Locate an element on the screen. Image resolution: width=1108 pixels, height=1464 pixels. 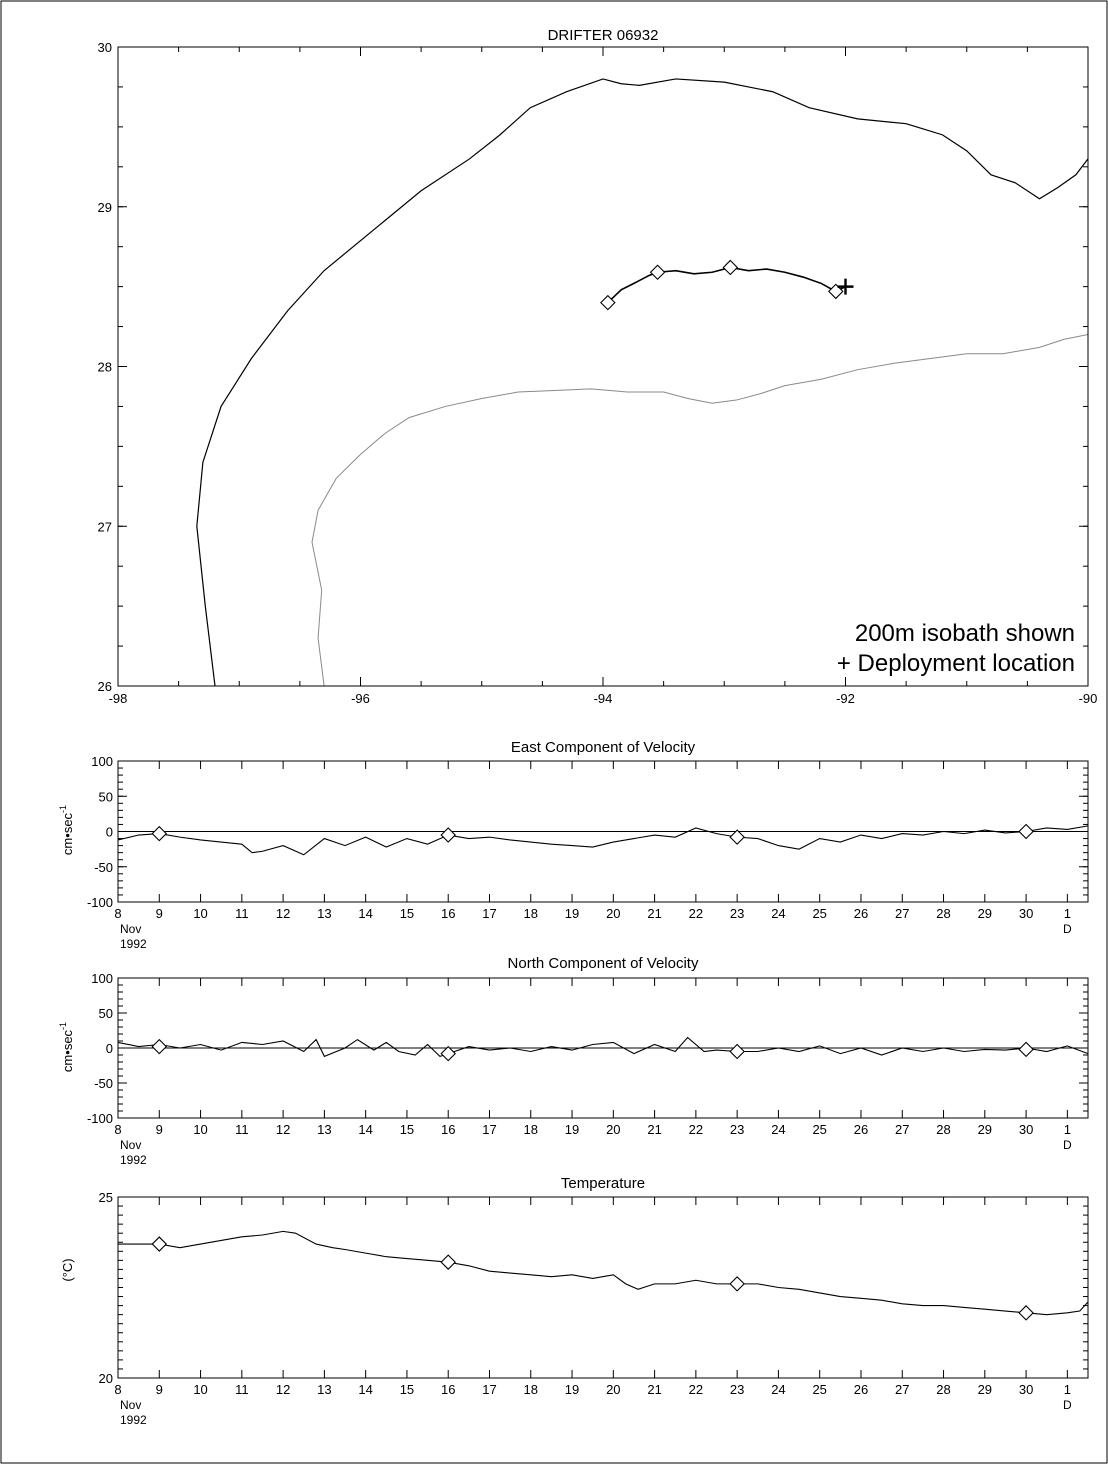
xtick-label-2-12: 20 is located at coordinates (613, 1129).